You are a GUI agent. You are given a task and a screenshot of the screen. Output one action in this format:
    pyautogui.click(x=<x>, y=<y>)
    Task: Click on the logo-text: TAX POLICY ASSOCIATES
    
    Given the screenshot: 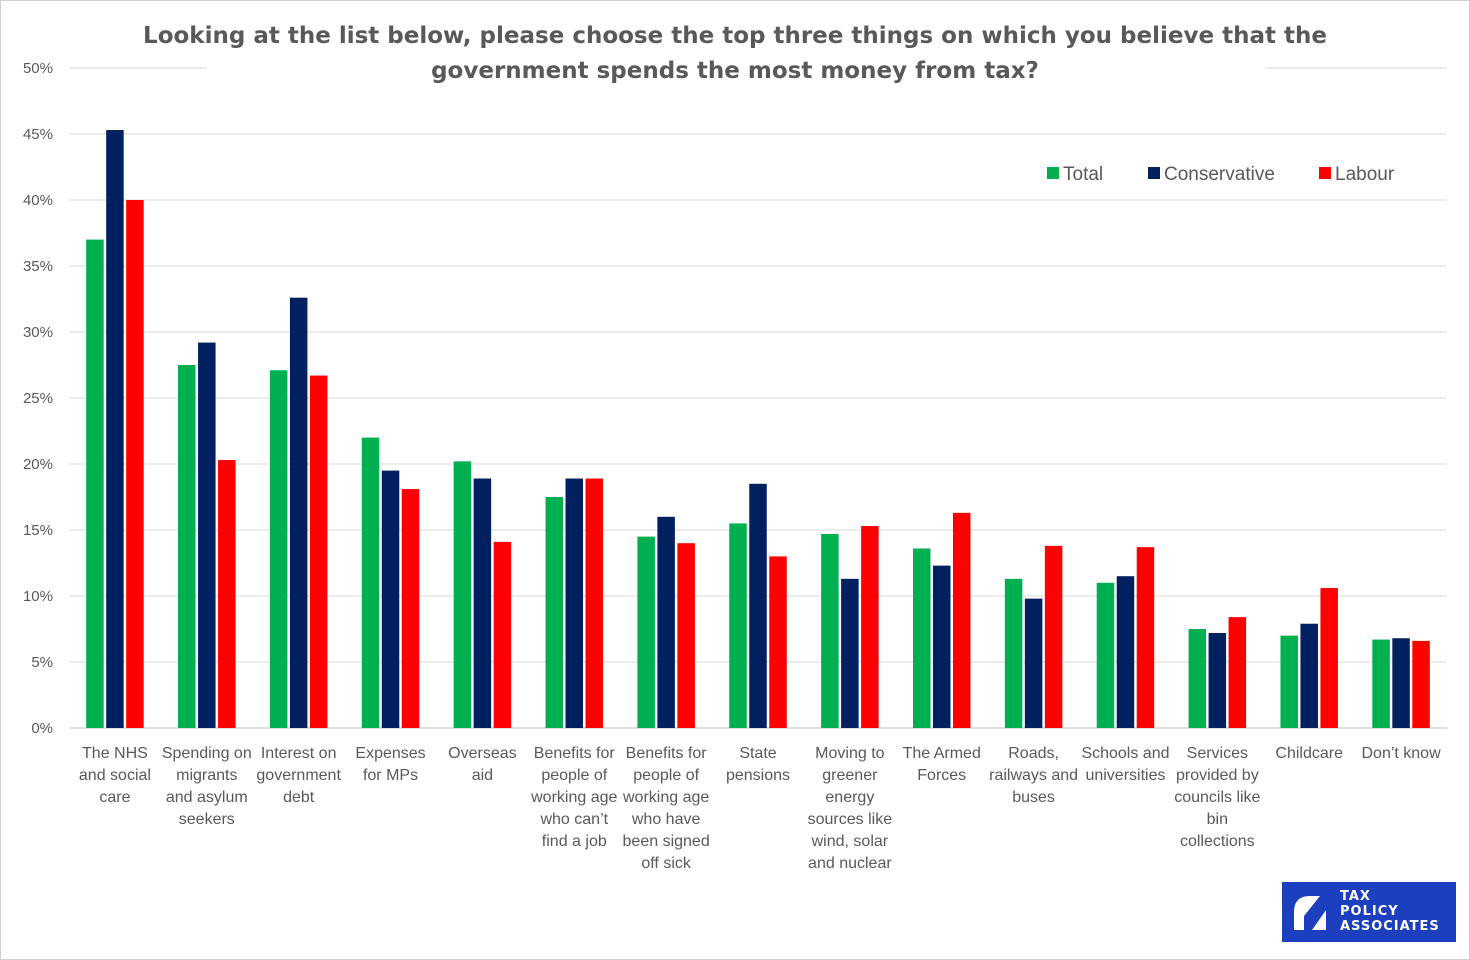 What is the action you would take?
    pyautogui.click(x=1390, y=911)
    